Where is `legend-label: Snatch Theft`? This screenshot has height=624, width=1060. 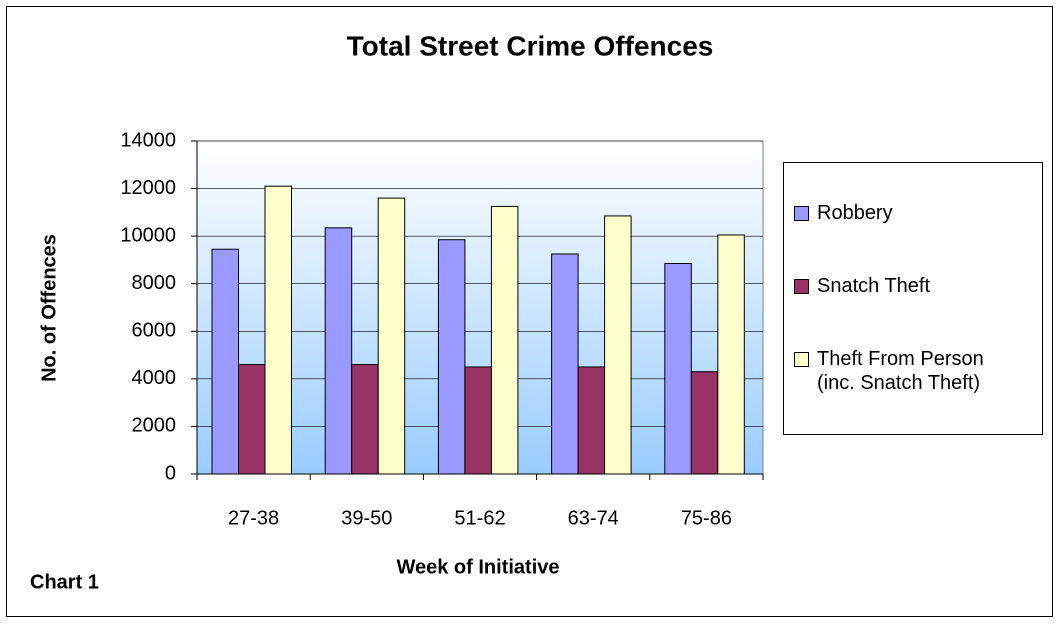
legend-label: Snatch Theft is located at coordinates (874, 286).